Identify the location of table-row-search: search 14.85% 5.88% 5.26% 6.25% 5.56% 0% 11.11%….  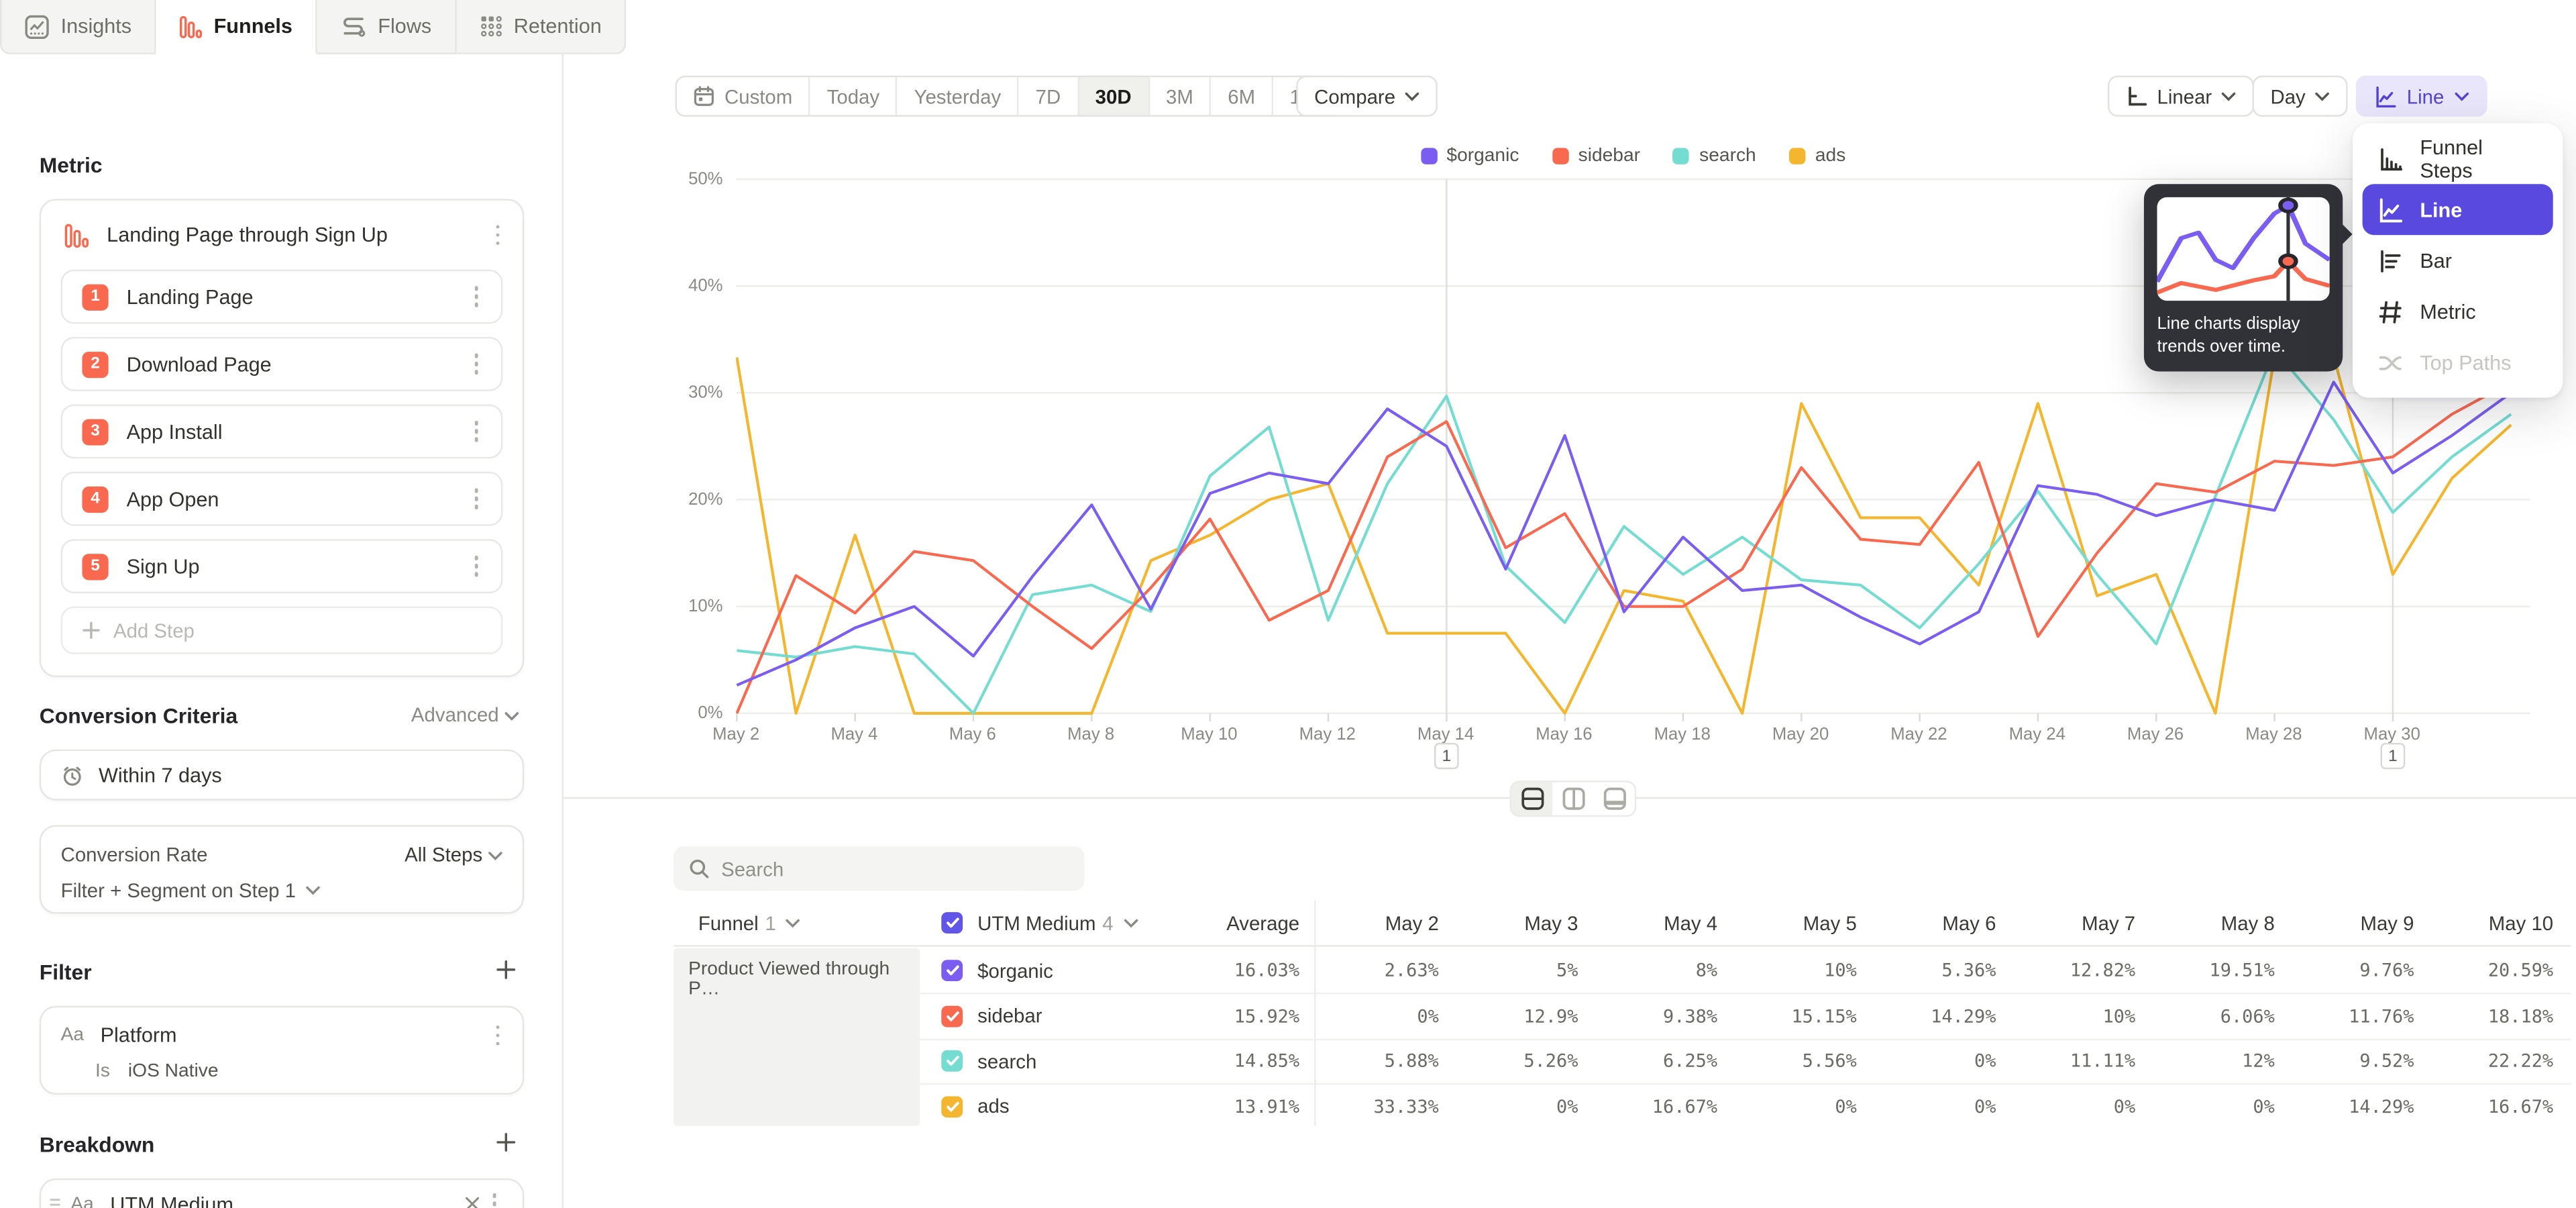
(1745, 1060).